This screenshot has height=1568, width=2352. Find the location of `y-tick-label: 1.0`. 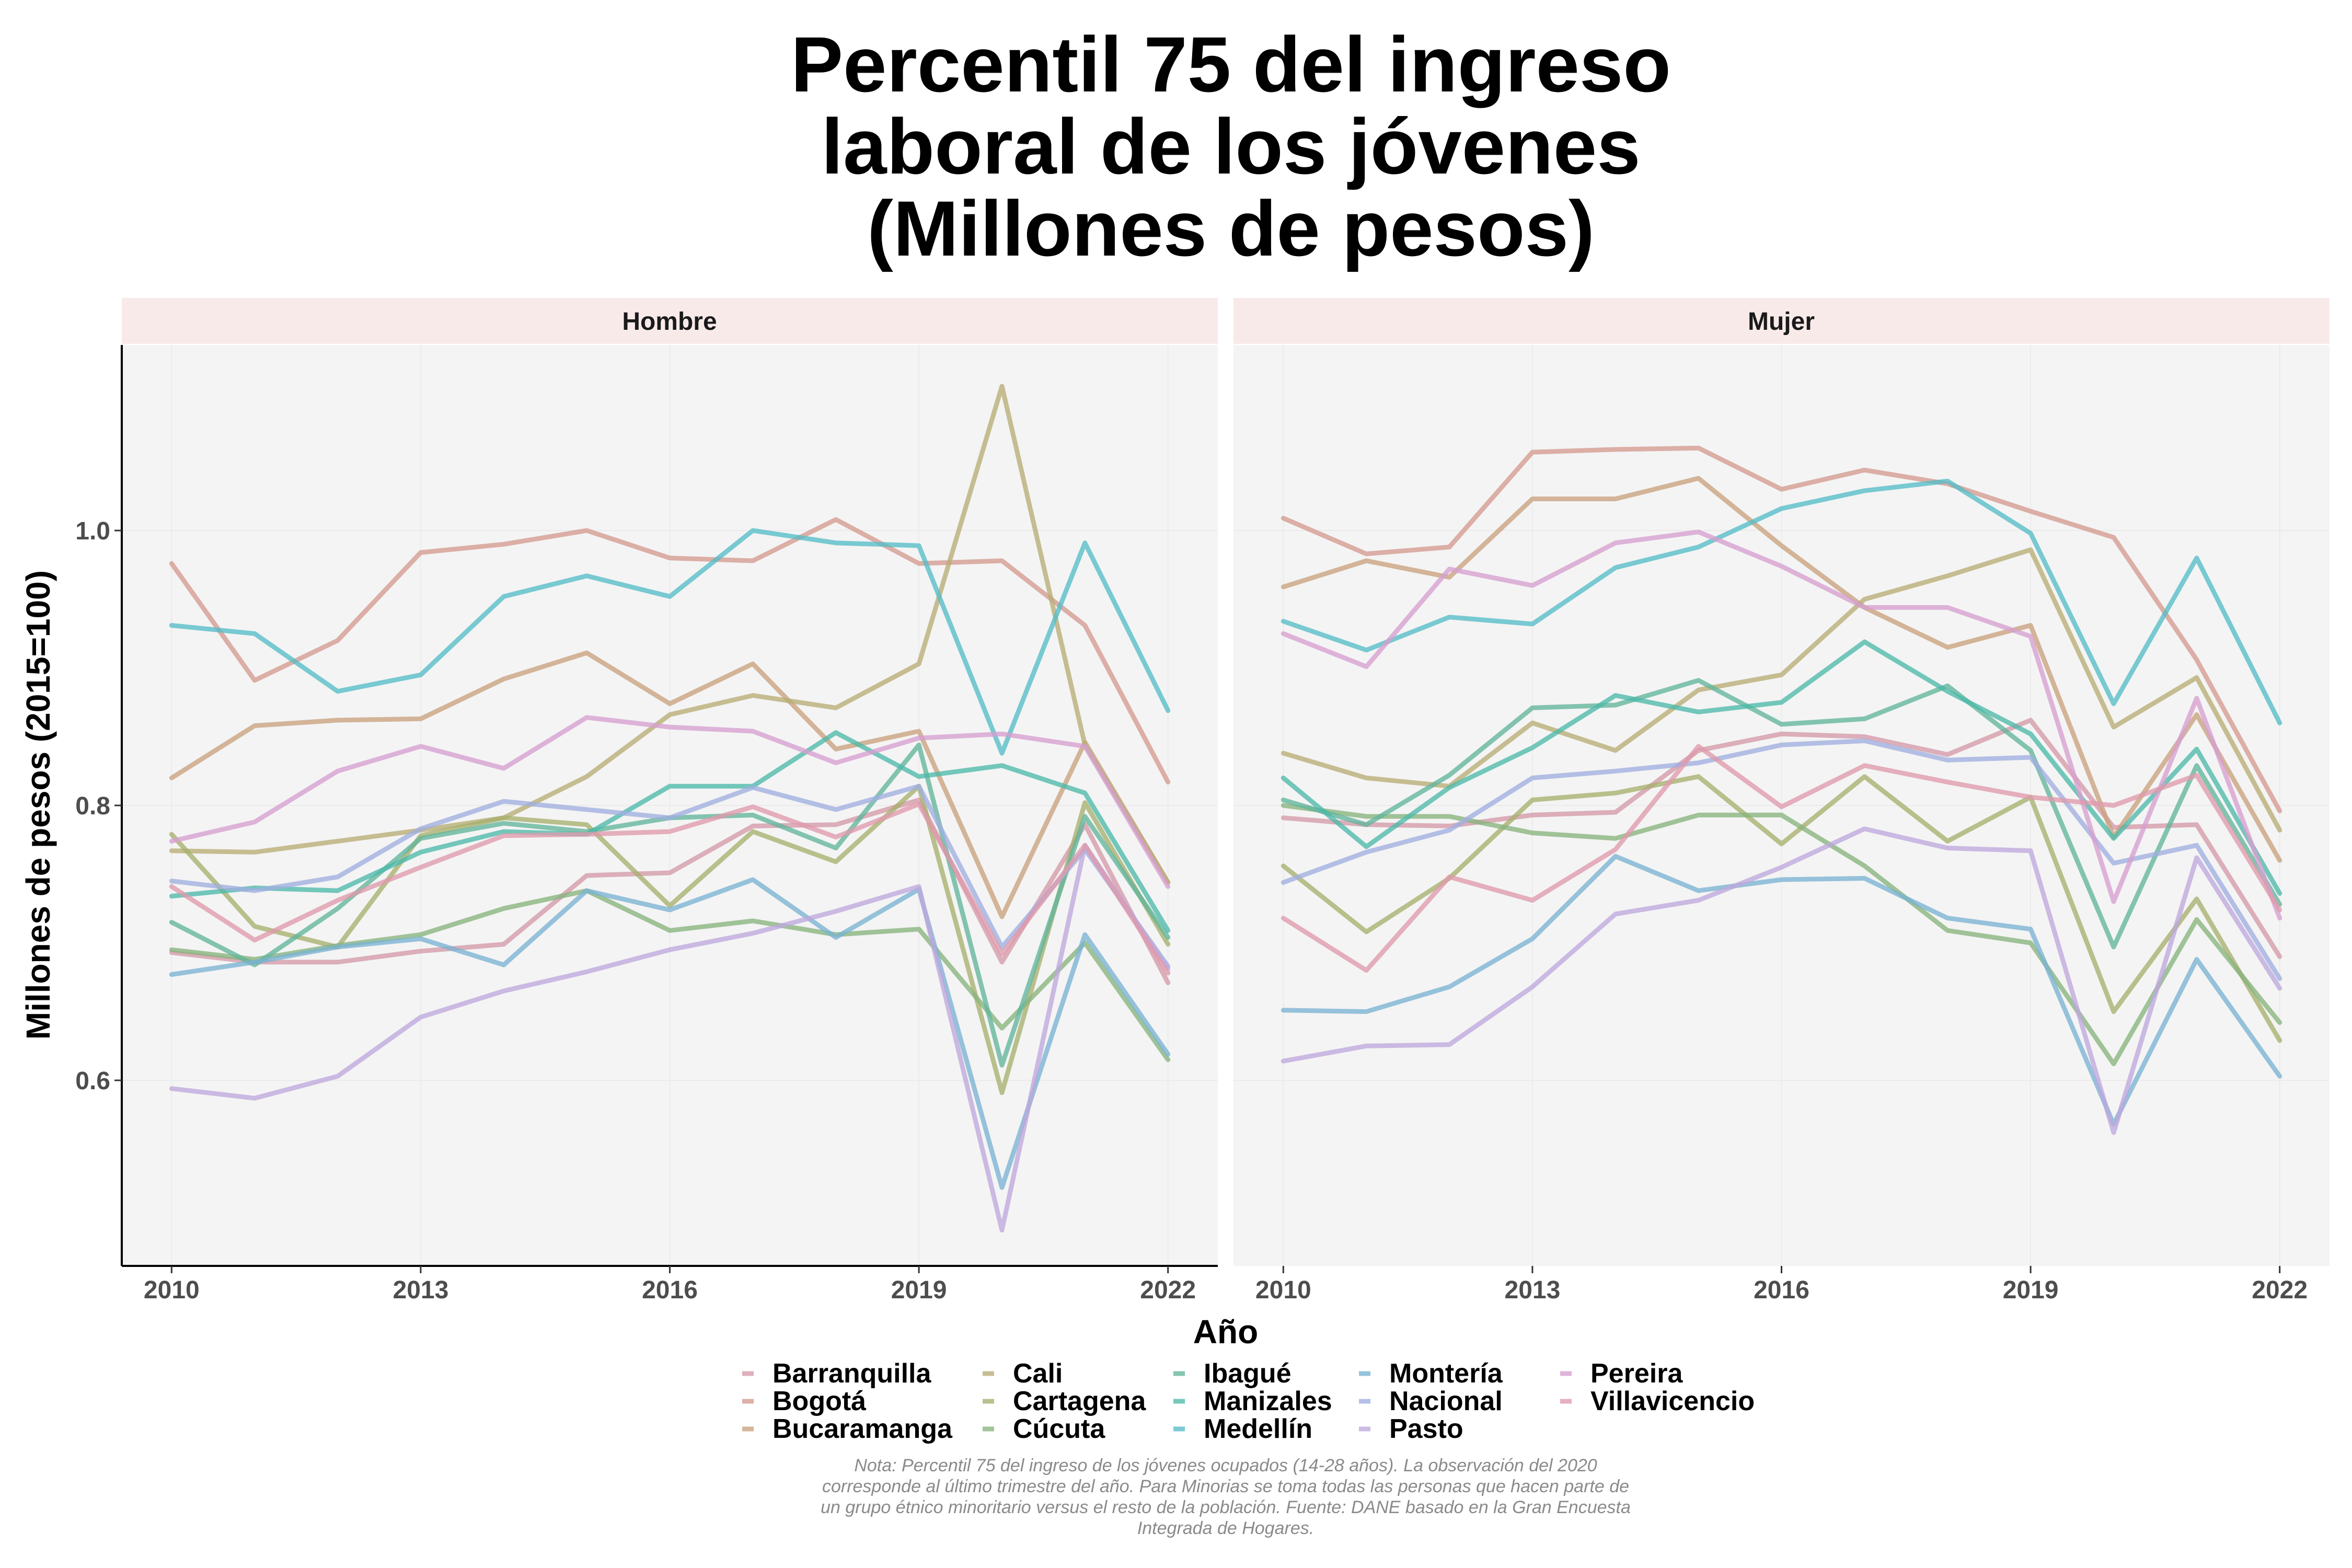

y-tick-label: 1.0 is located at coordinates (92, 531).